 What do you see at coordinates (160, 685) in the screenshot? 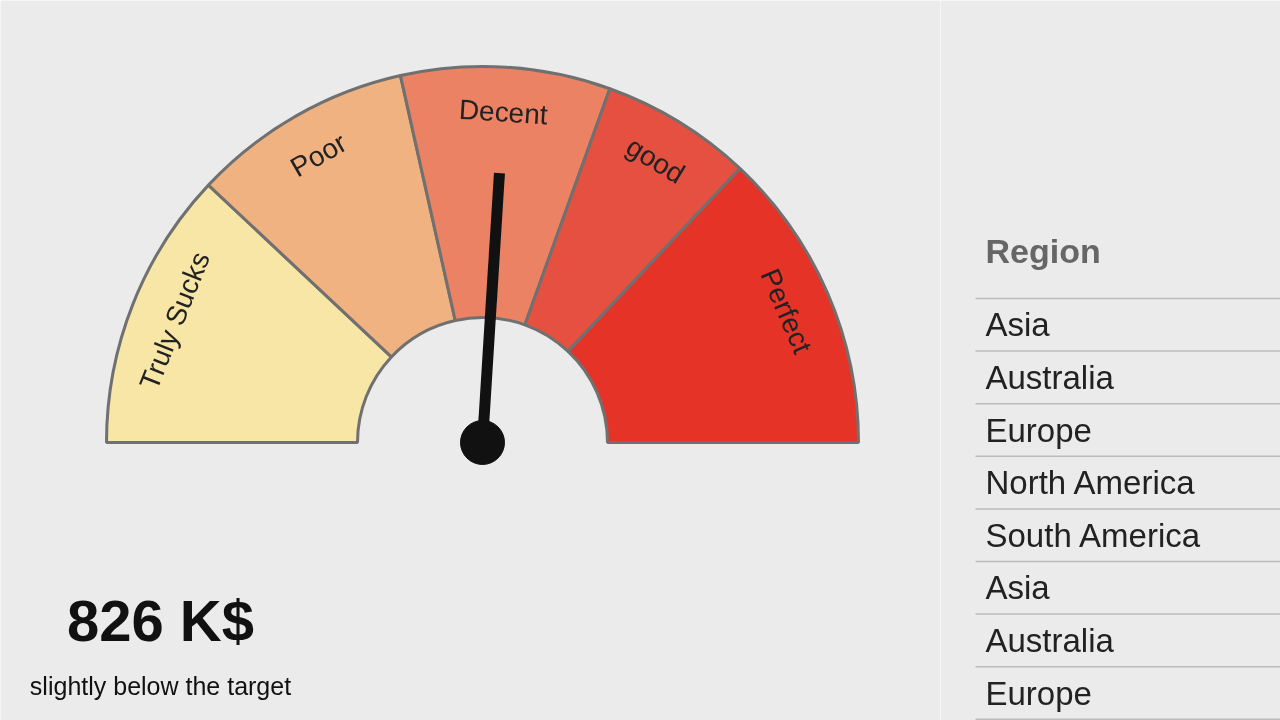
I see `text: slightly below the target` at bounding box center [160, 685].